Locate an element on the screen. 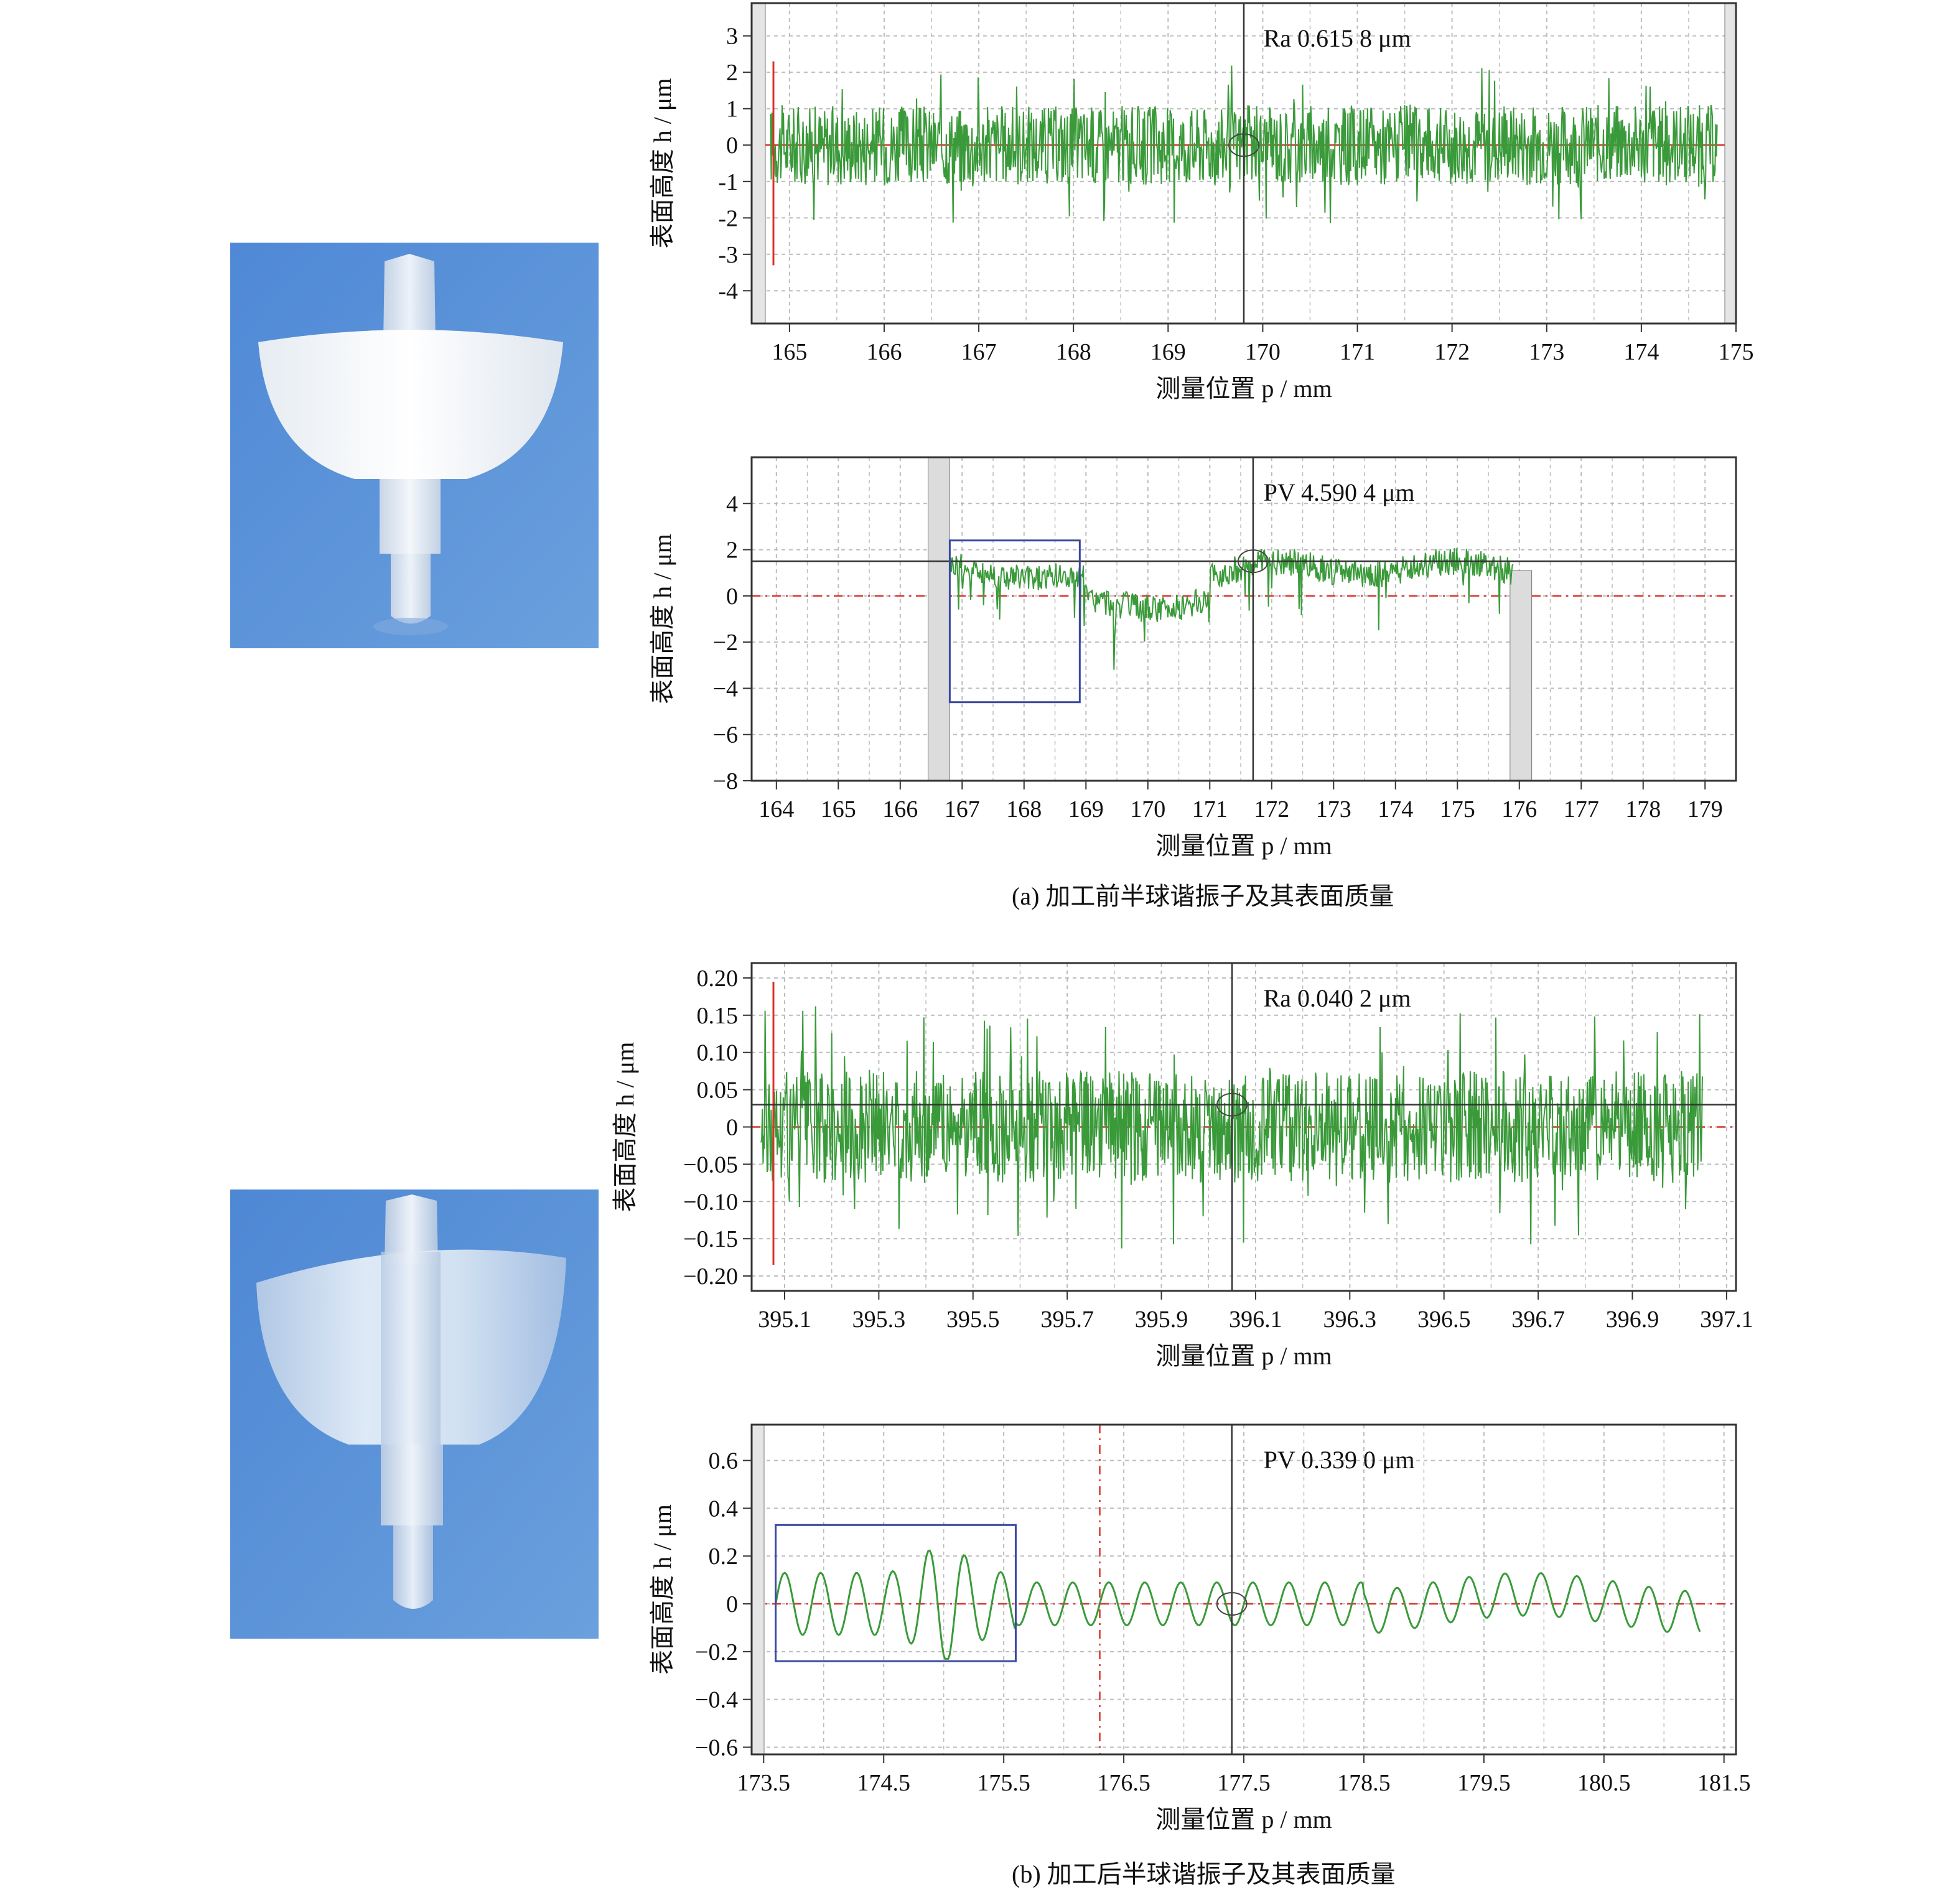 The width and height of the screenshot is (1960, 1890). x-tick-label: 173.5 is located at coordinates (764, 1783).